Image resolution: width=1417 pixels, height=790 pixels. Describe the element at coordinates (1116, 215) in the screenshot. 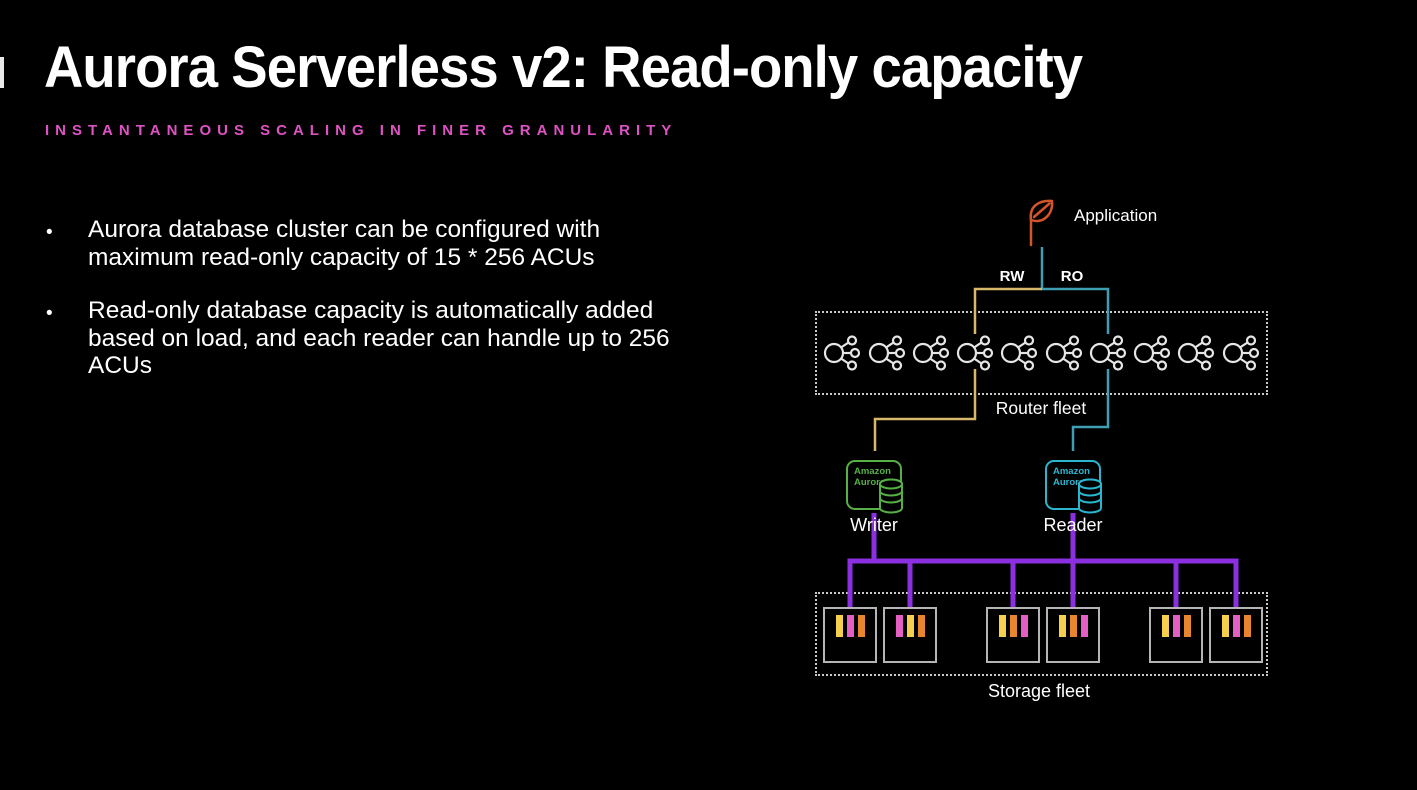

I see `application-label: Application` at that location.